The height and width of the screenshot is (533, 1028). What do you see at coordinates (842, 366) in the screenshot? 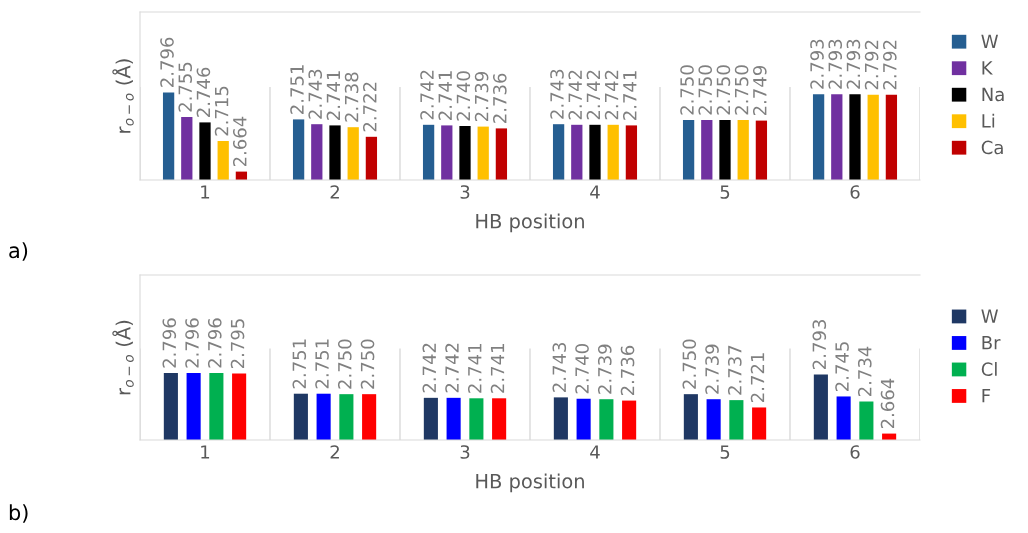
I see `data-label: 2.745` at bounding box center [842, 366].